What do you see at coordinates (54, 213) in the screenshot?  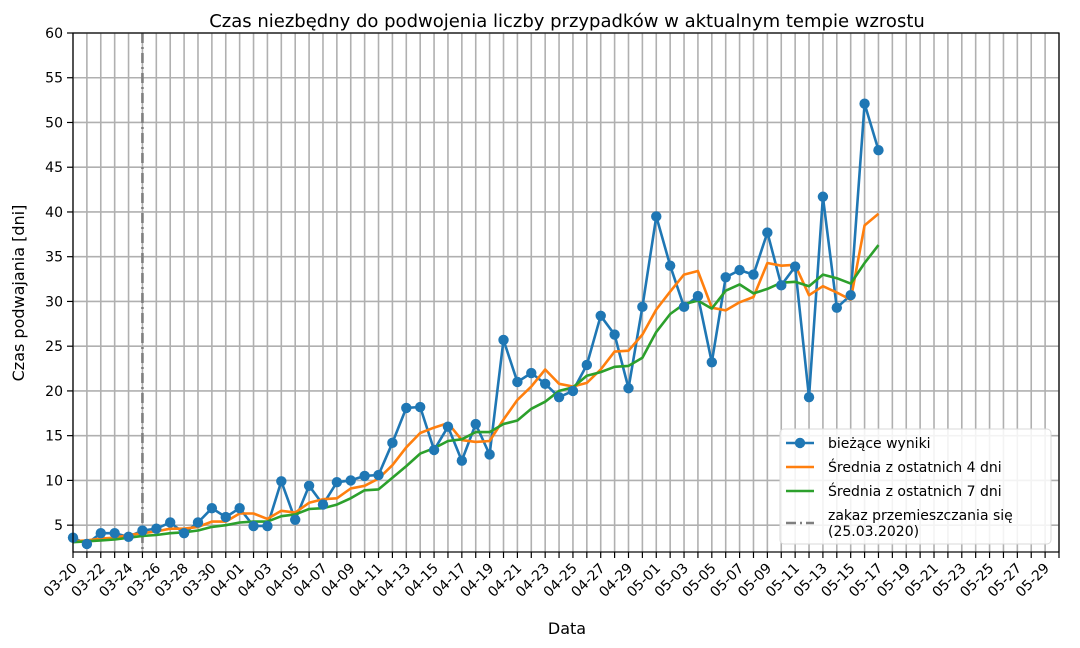 I see `y-tick-label: 40` at bounding box center [54, 213].